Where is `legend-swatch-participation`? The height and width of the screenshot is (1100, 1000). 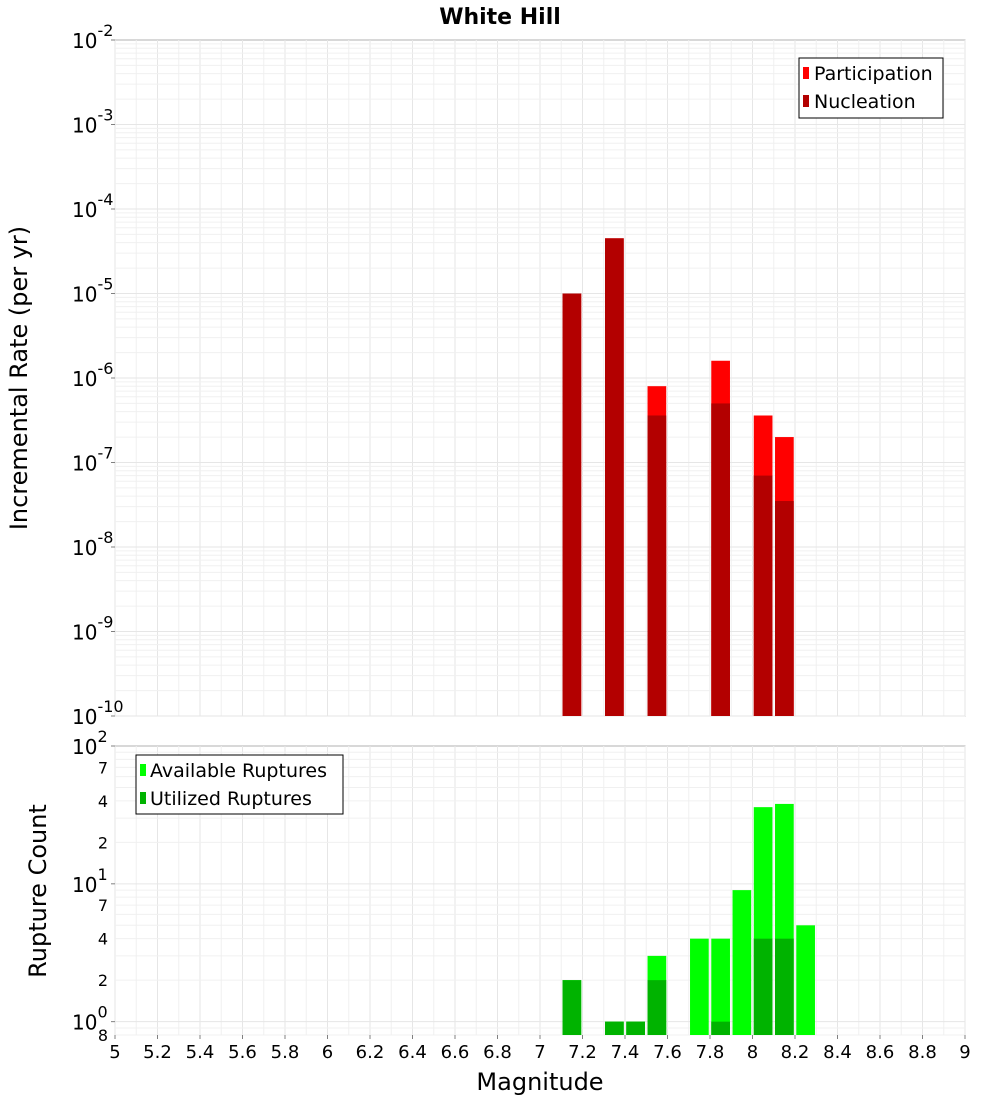
legend-swatch-participation is located at coordinates (806, 73).